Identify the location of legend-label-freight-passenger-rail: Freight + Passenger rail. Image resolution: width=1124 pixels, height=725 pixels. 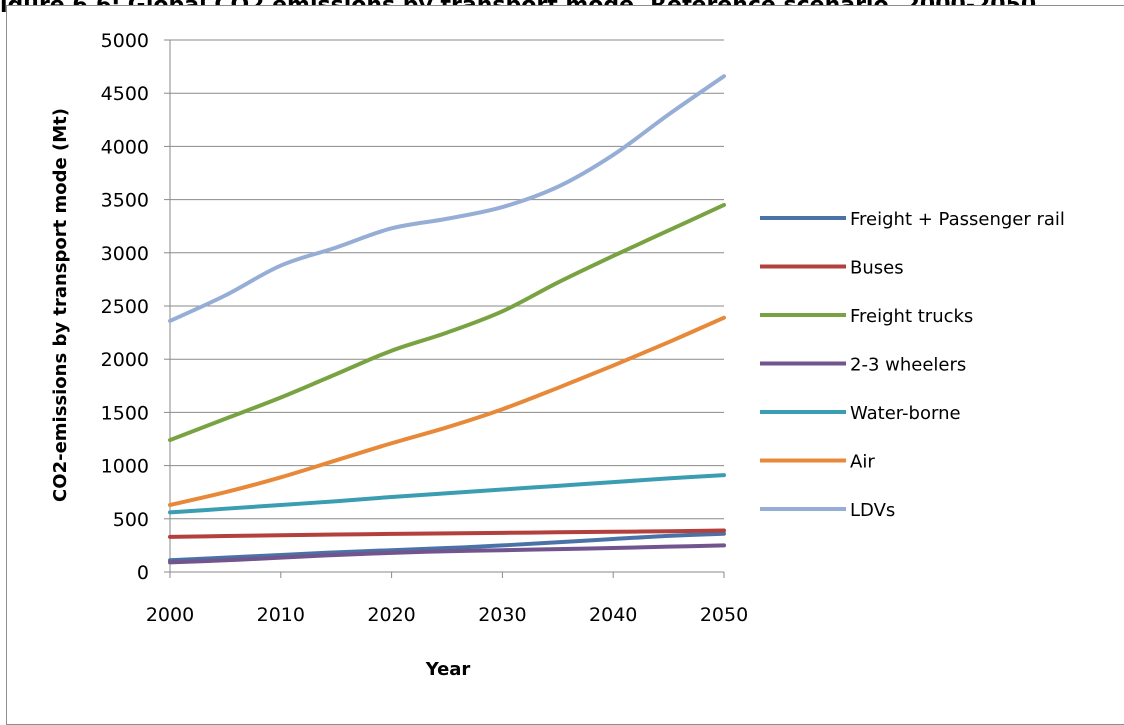
(957, 219).